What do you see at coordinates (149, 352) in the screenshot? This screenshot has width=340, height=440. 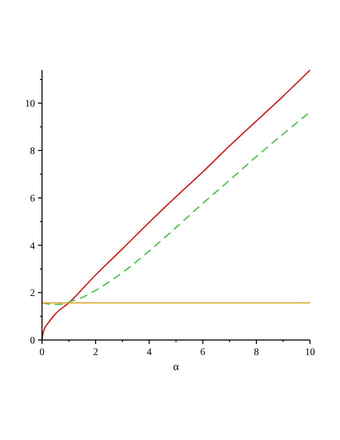 I see `x-tick-label: 4` at bounding box center [149, 352].